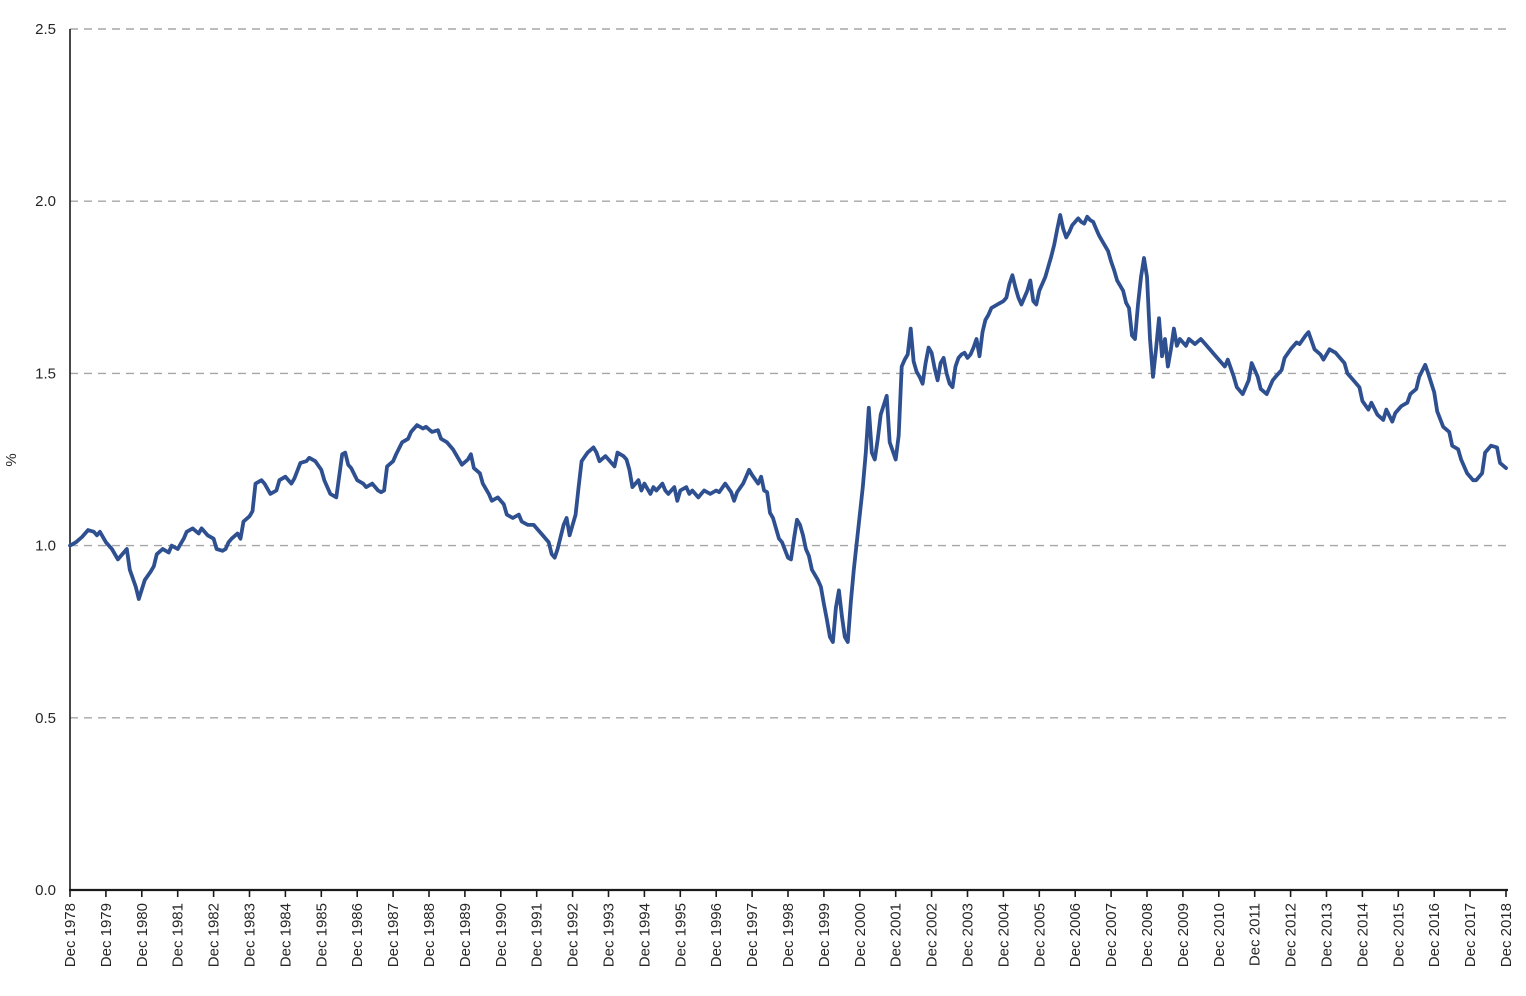 The width and height of the screenshot is (1526, 996). What do you see at coordinates (357, 935) in the screenshot?
I see `x-tick-label: Dec 1986` at bounding box center [357, 935].